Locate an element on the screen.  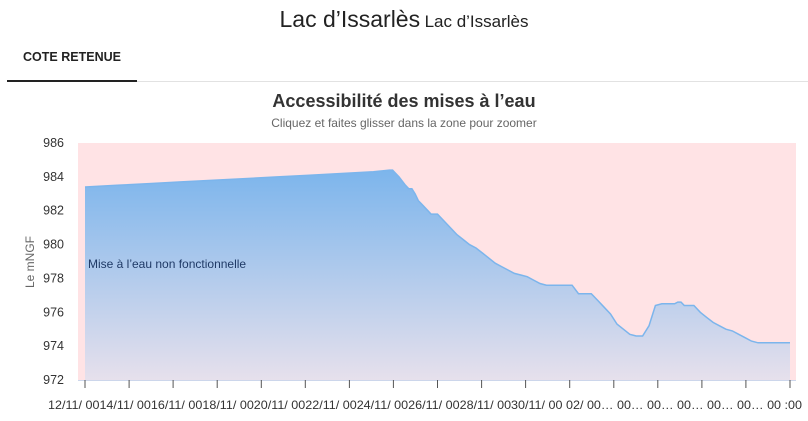
page-title: Lac d’Issarlès Lac d’Issarlès is located at coordinates (404, 19).